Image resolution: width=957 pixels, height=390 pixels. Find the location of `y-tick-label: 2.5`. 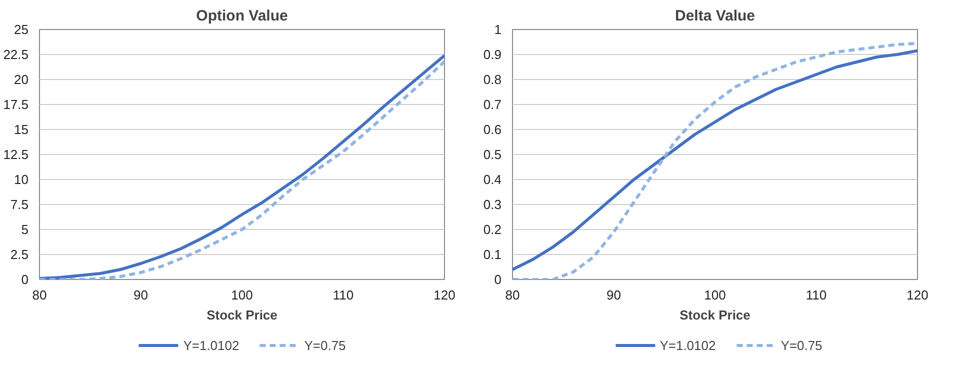

y-tick-label: 2.5 is located at coordinates (19, 254).